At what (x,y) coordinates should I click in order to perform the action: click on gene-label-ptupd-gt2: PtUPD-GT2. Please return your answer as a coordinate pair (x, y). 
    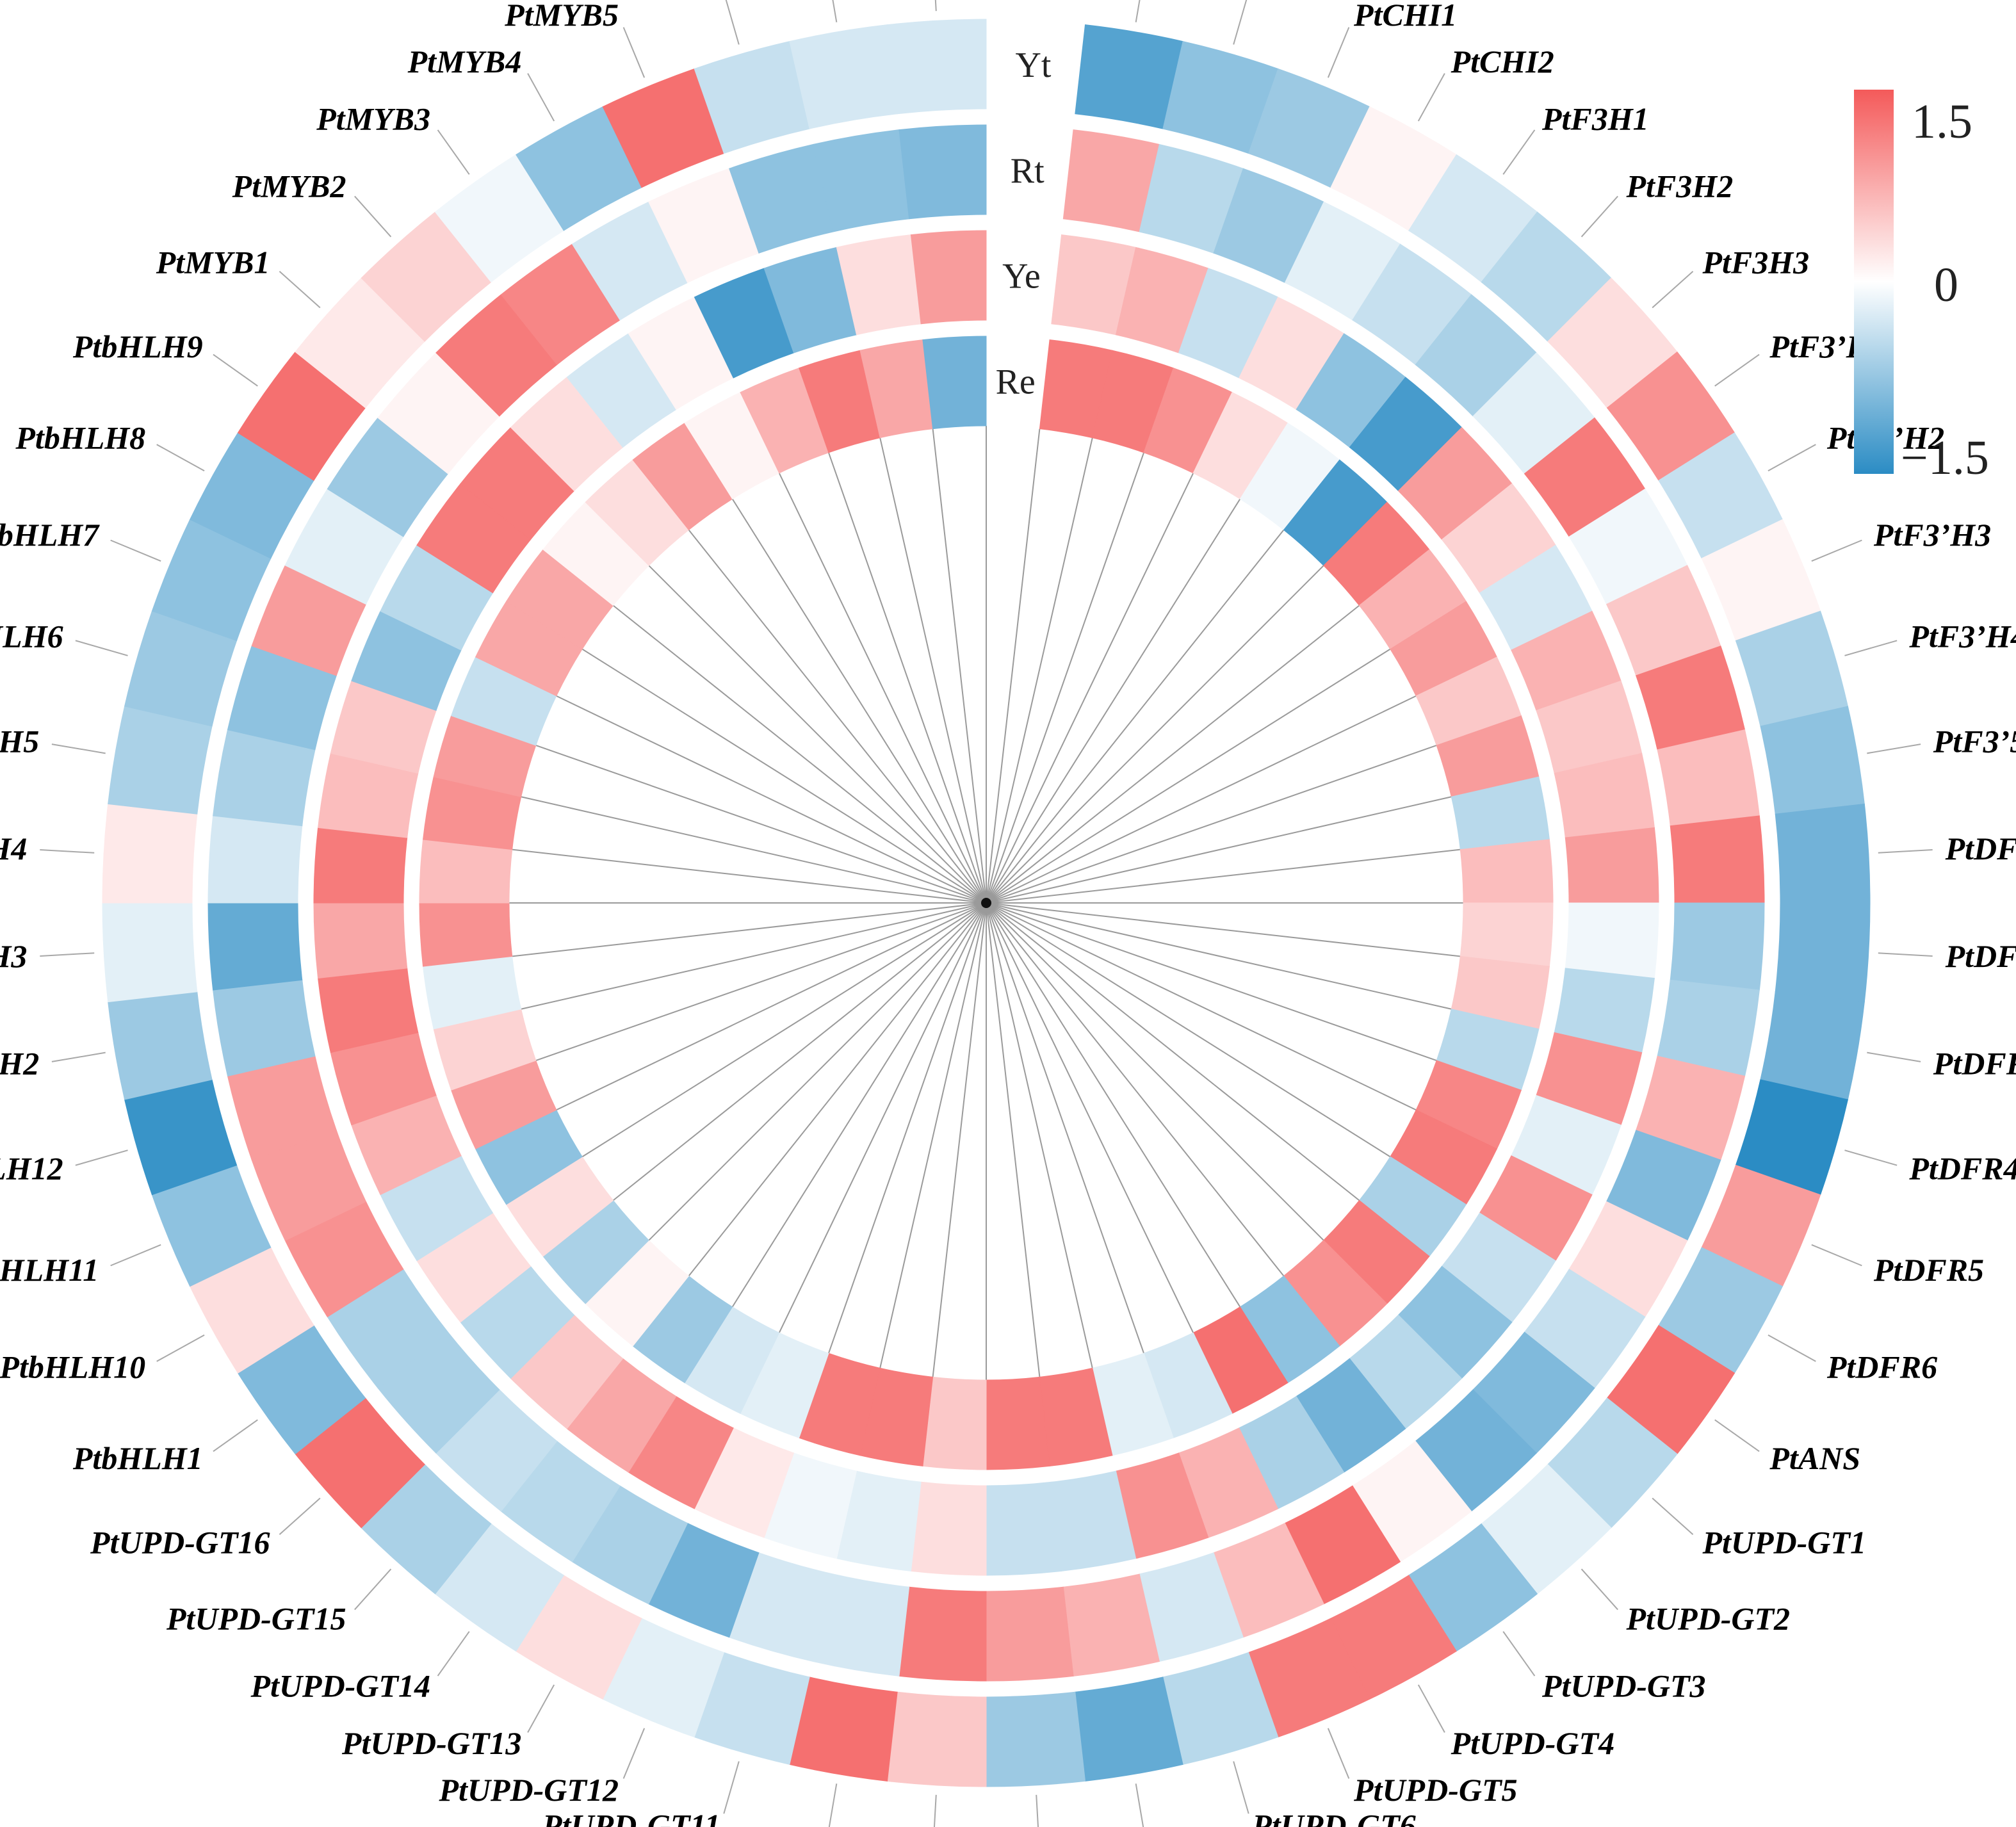
    Looking at the image, I should click on (1709, 1618).